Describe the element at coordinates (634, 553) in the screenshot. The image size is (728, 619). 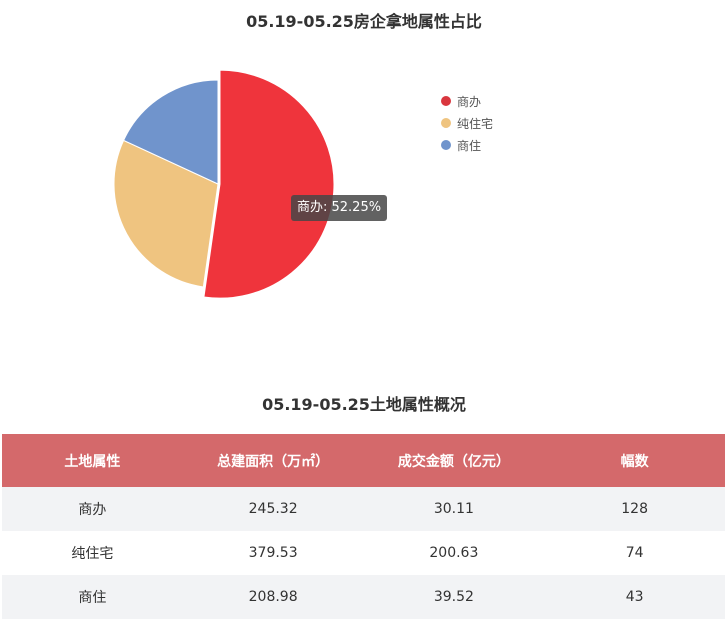
I see `cell-parcel-count: 74` at that location.